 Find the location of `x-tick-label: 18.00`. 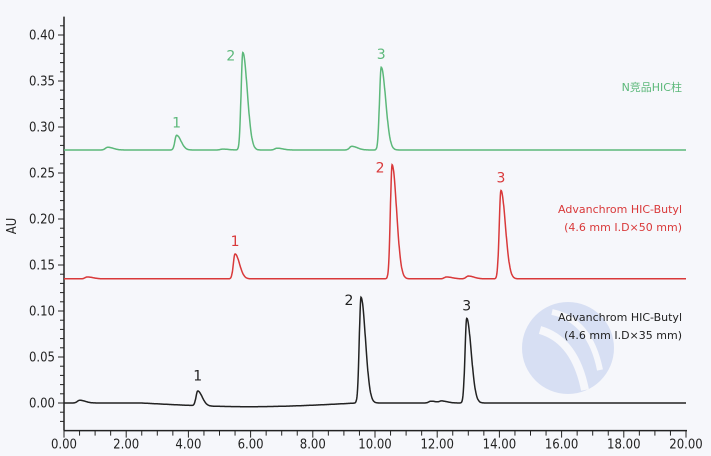

x-tick-label: 18.00 is located at coordinates (623, 445).